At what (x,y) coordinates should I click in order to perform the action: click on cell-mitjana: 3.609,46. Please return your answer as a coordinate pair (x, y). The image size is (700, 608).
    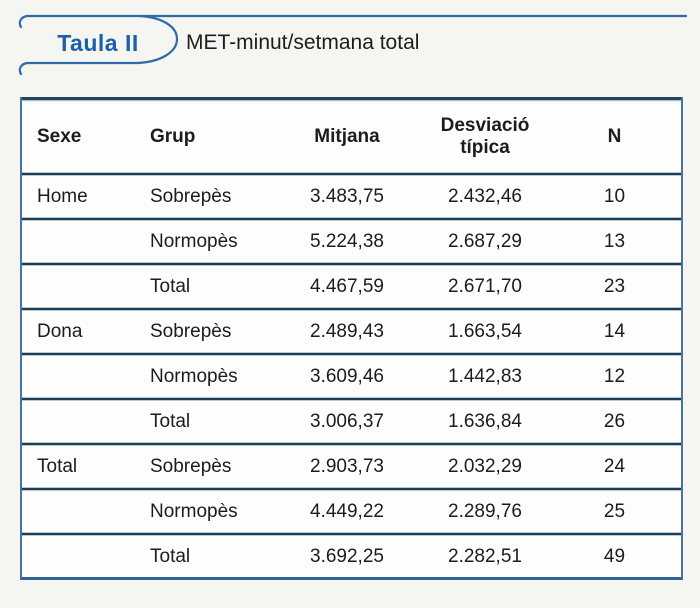
    Looking at the image, I should click on (347, 376).